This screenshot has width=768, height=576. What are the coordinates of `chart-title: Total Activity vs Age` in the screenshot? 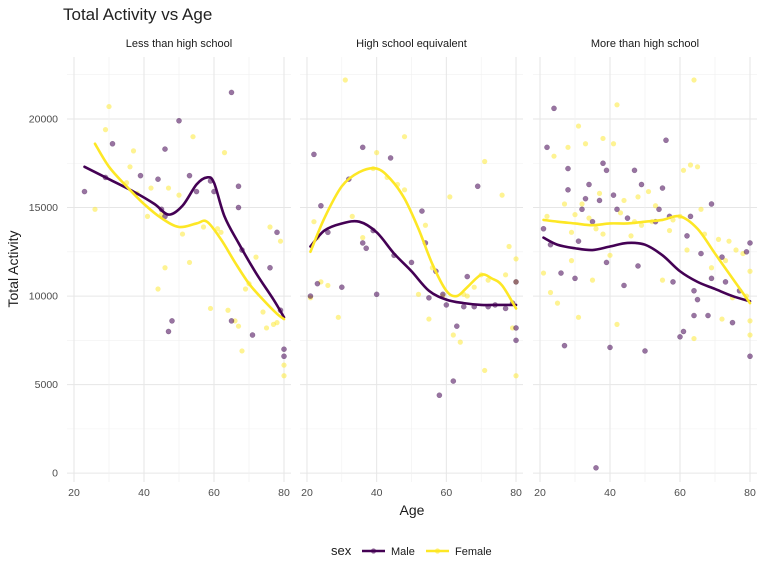 It's located at (137, 14).